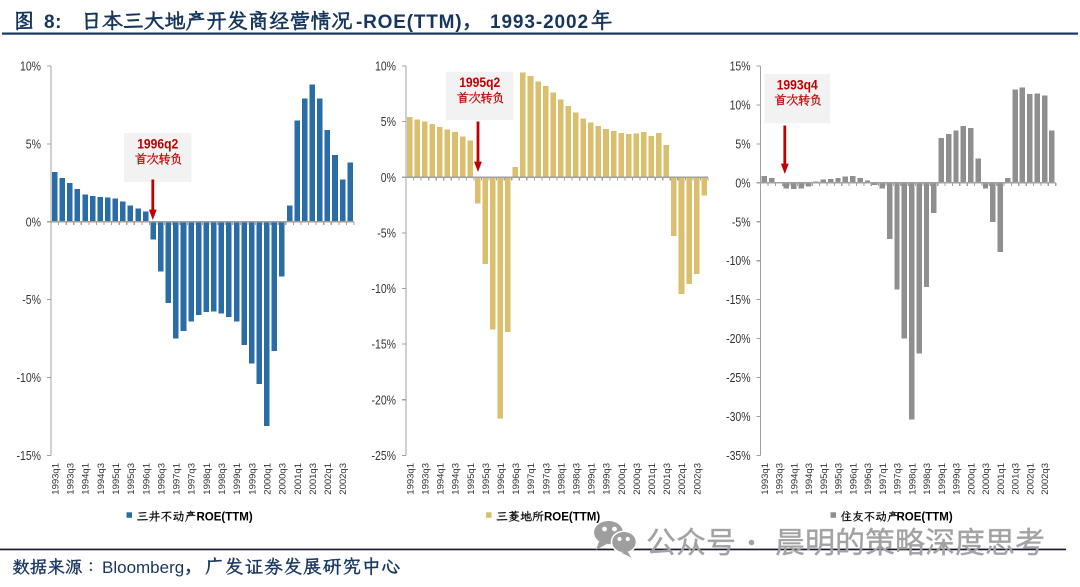 The width and height of the screenshot is (1080, 587). What do you see at coordinates (143, 567) in the screenshot?
I see `svg-text: Bloomberg` at bounding box center [143, 567].